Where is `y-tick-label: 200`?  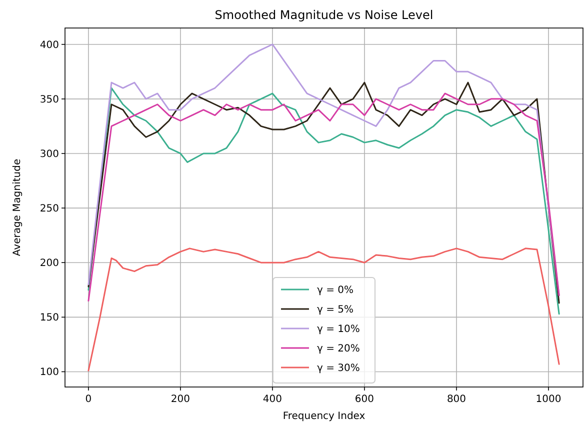 y-tick-label: 200 is located at coordinates (49, 264).